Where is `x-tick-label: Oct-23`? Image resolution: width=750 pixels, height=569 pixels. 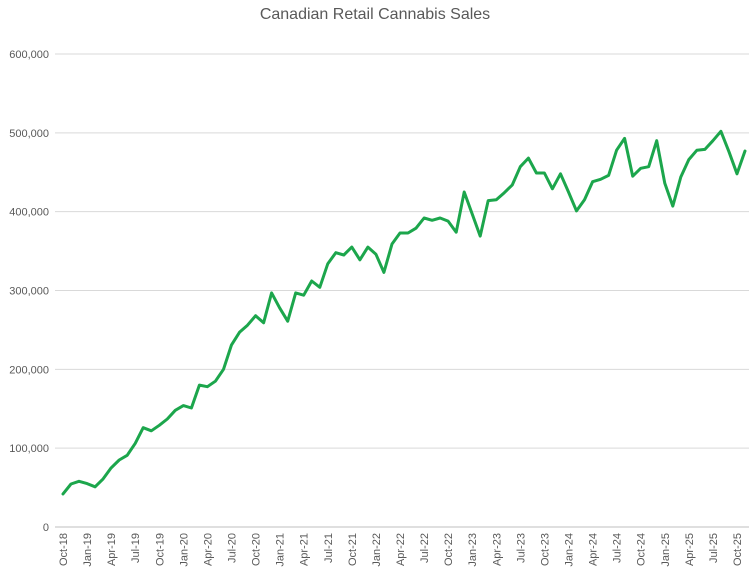
x-tick-label: Oct-23 is located at coordinates (545, 549).